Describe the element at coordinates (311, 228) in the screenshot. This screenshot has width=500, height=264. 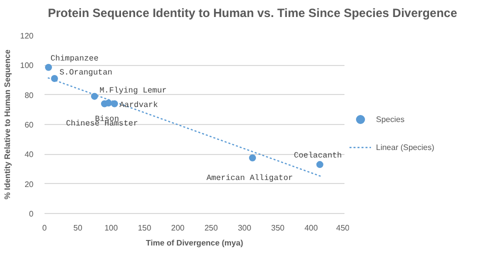
I see `x-tick-label: 400` at that location.